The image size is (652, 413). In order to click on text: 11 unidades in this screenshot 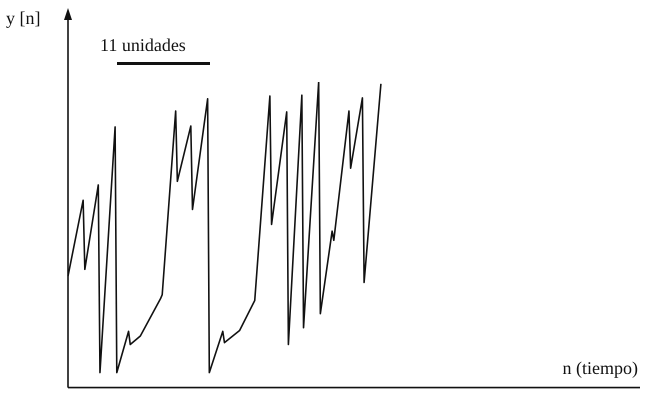, I will do `click(143, 45)`.